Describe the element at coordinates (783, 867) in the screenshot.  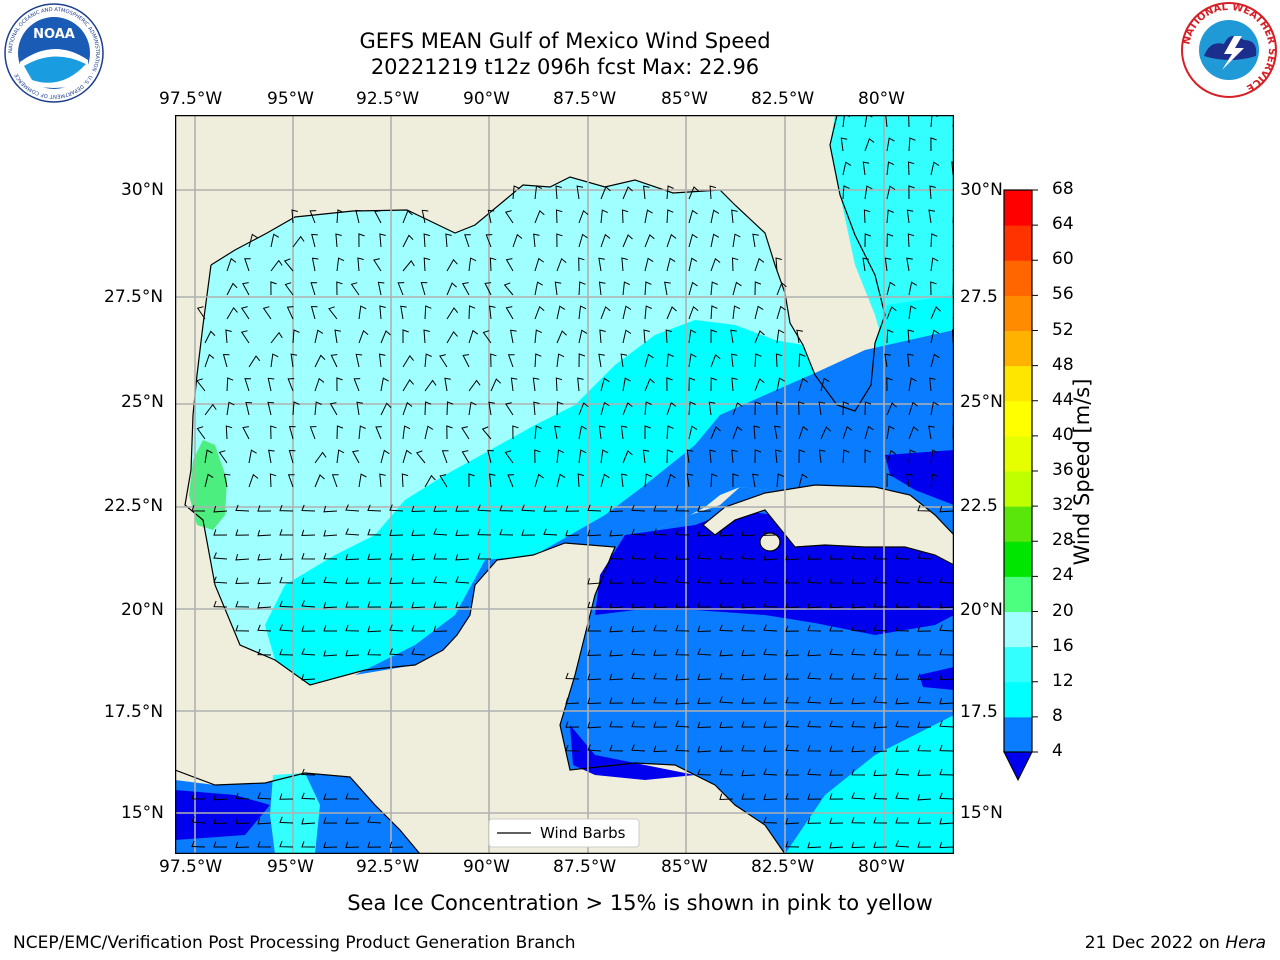
I see `lon-tick-bottom: 82.5°W` at that location.